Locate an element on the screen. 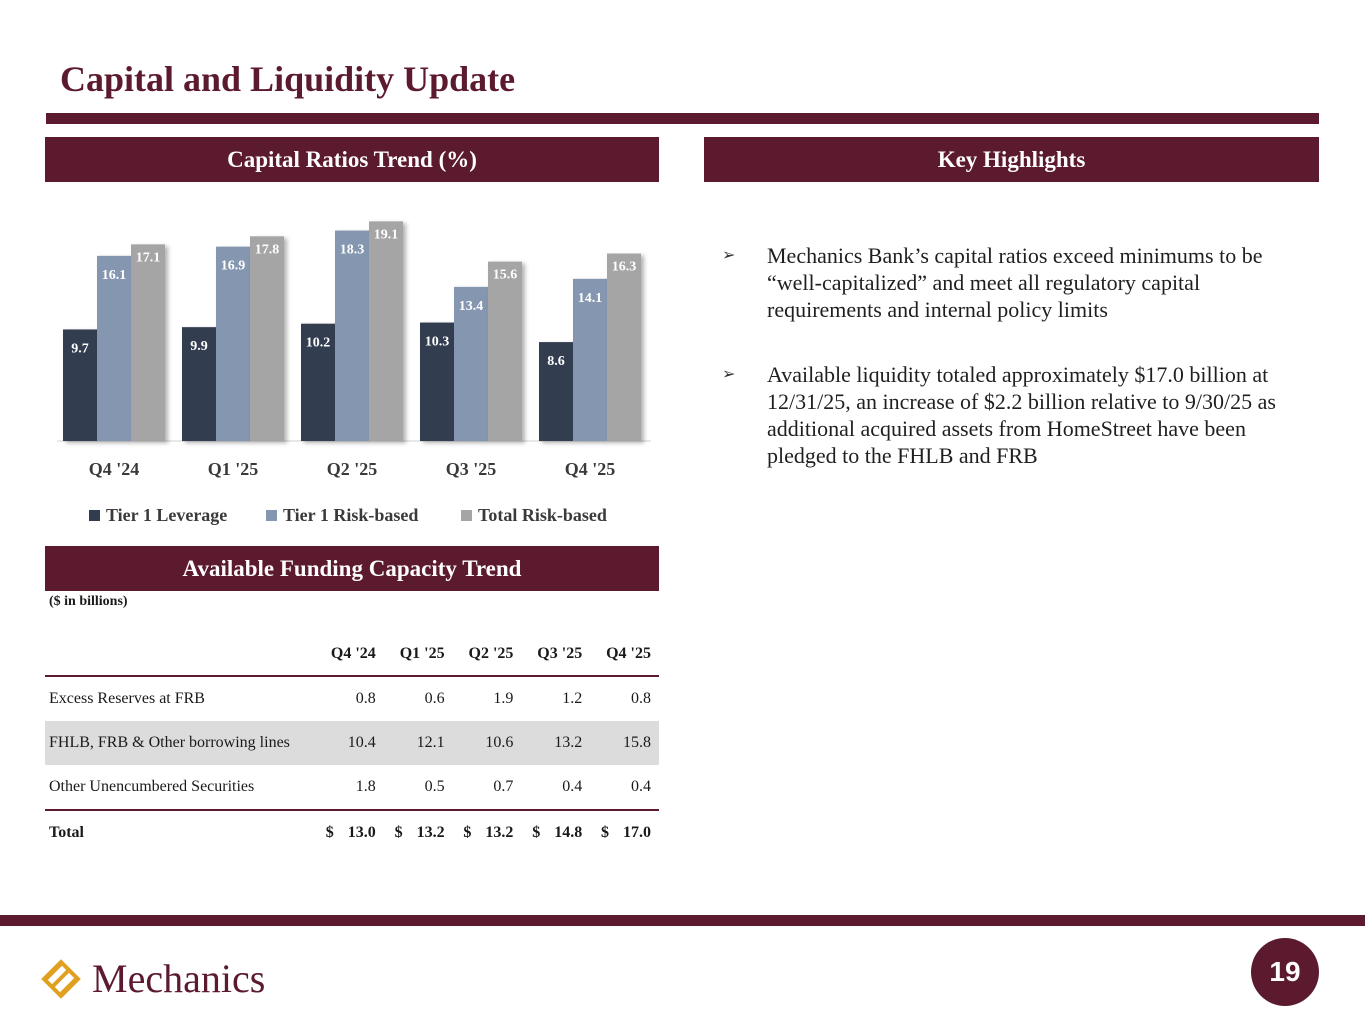 The height and width of the screenshot is (1024, 1365). column-header: Q4 '25 is located at coordinates (624, 654).